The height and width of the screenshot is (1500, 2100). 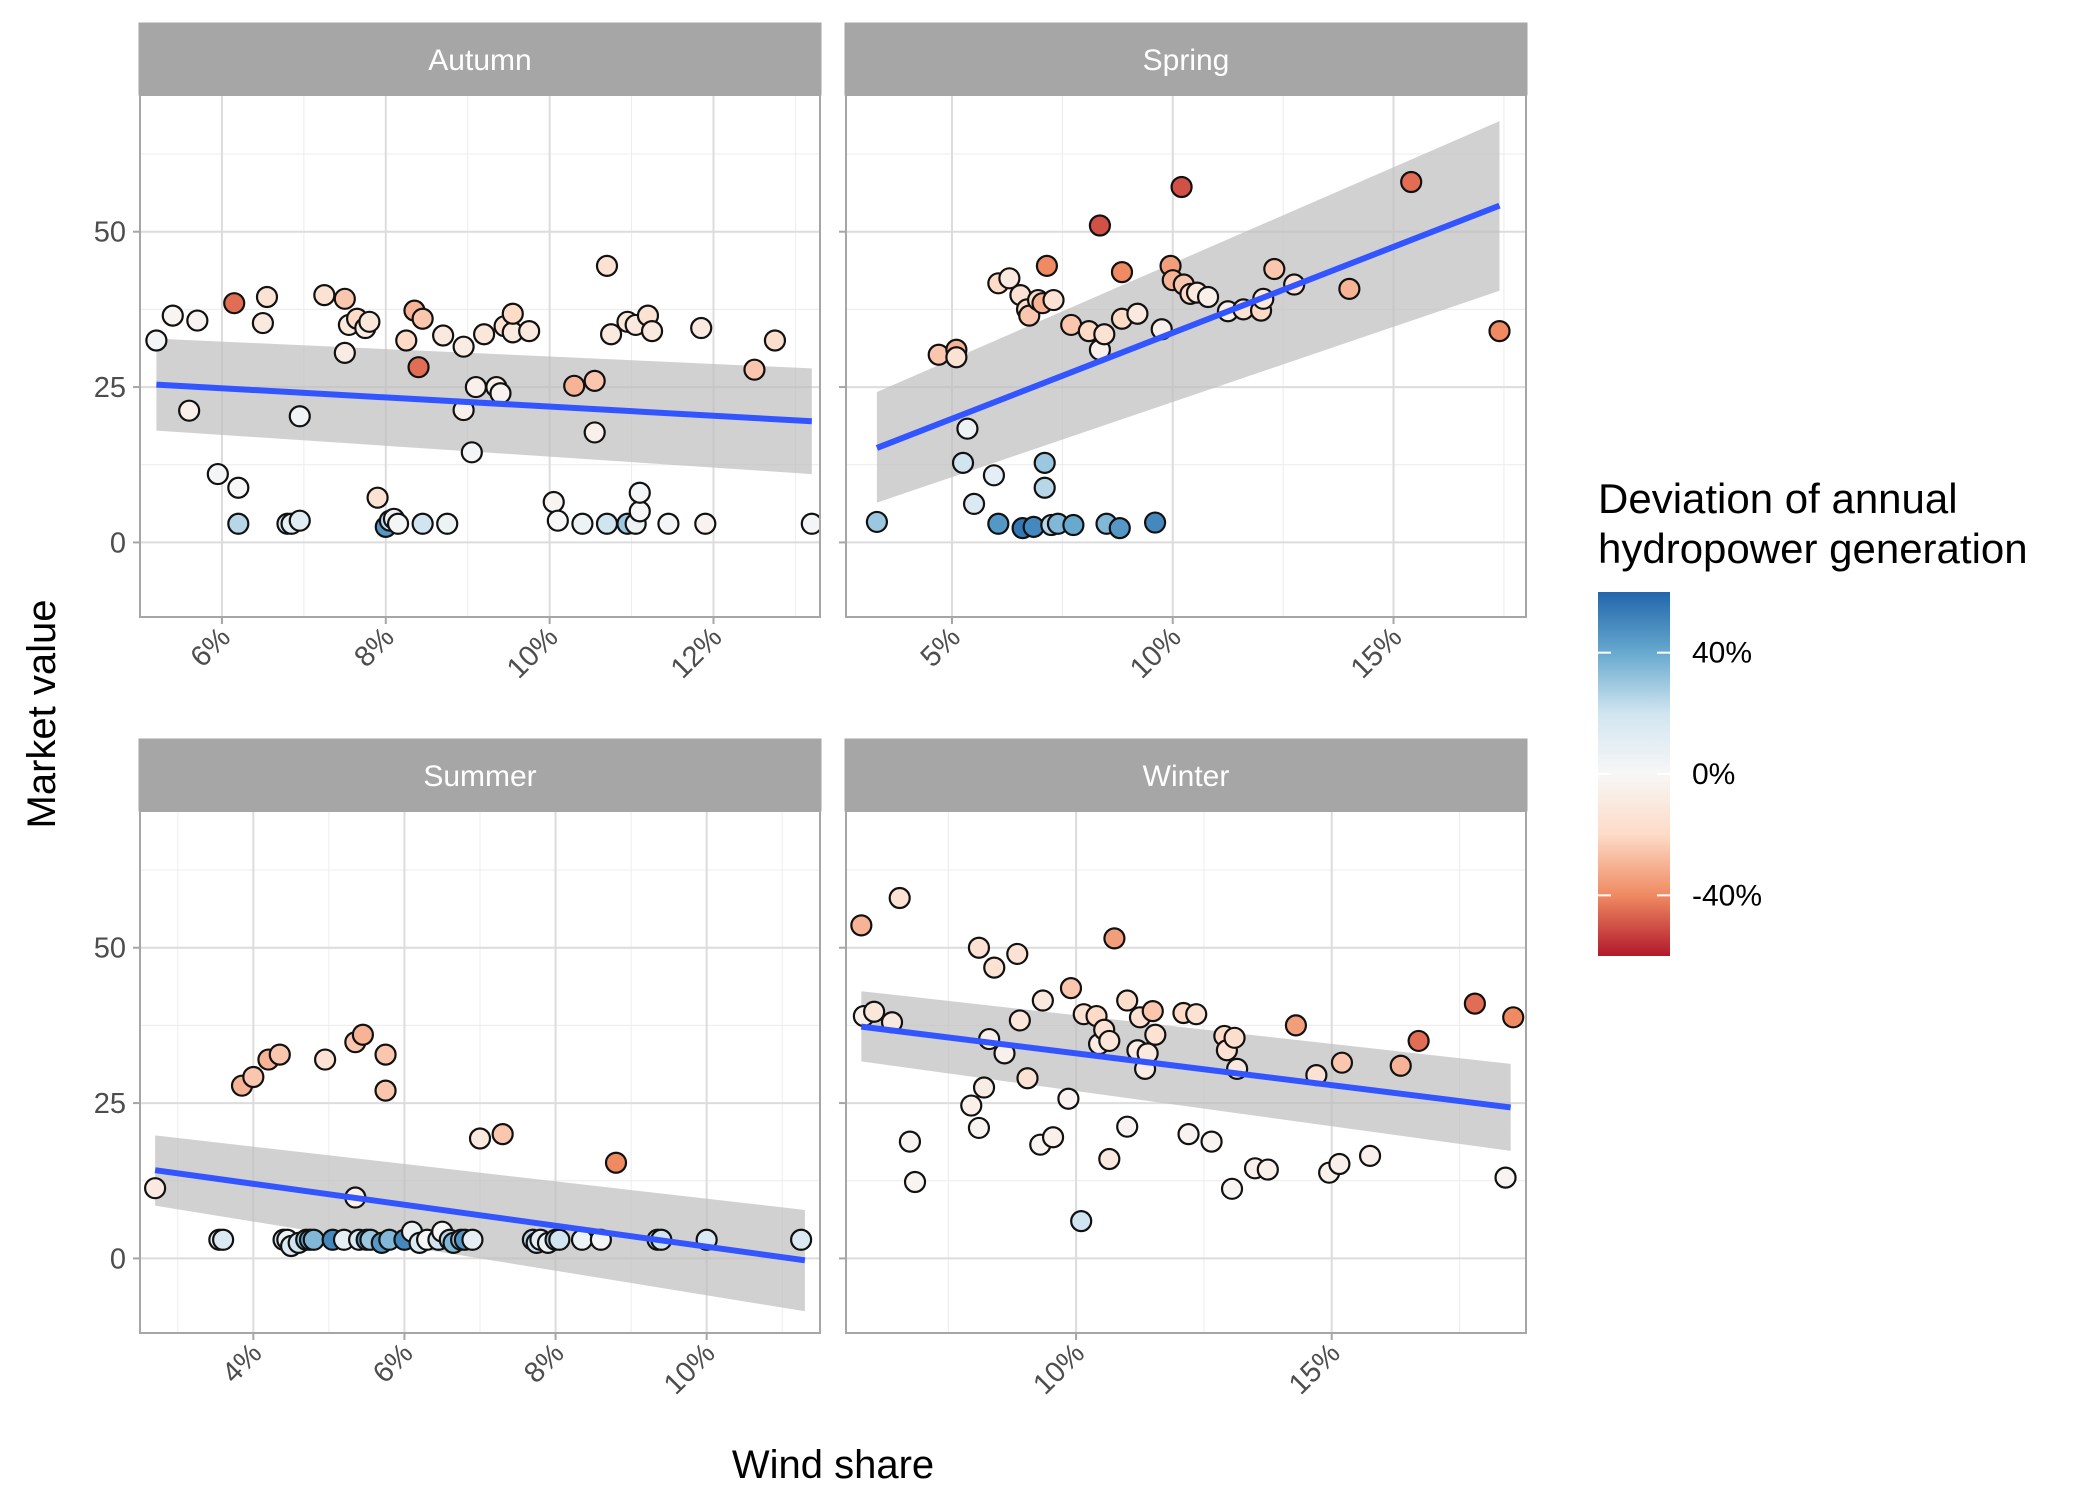 What do you see at coordinates (374, 647) in the screenshot?
I see `x-tick-label: 8%` at bounding box center [374, 647].